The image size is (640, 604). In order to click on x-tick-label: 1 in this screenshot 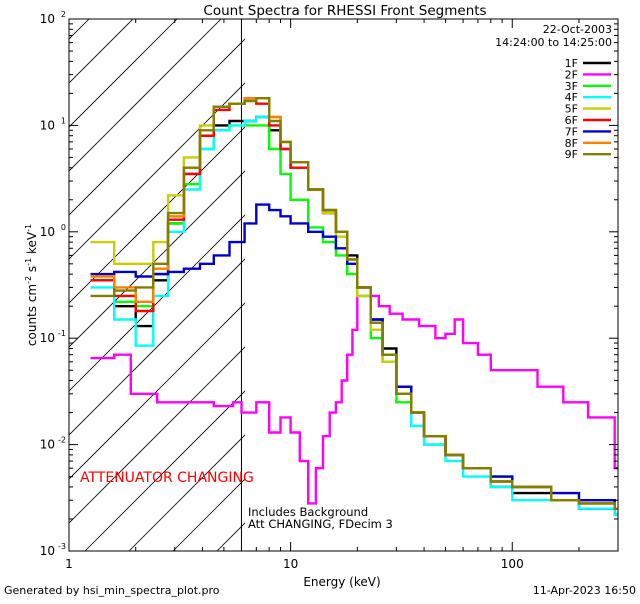, I will do `click(69, 564)`.